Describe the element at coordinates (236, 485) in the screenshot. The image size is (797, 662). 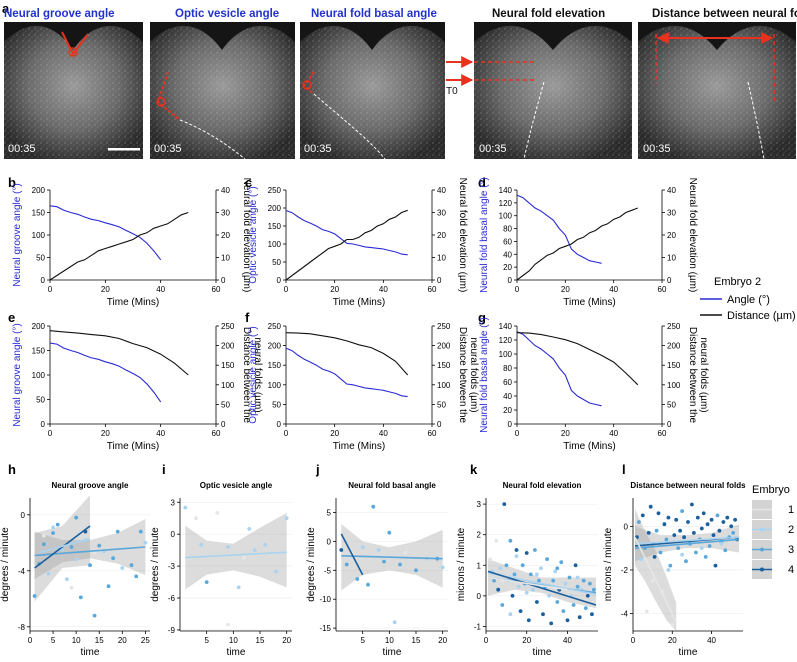
I see `chart-title: Optic vesicle angle` at that location.